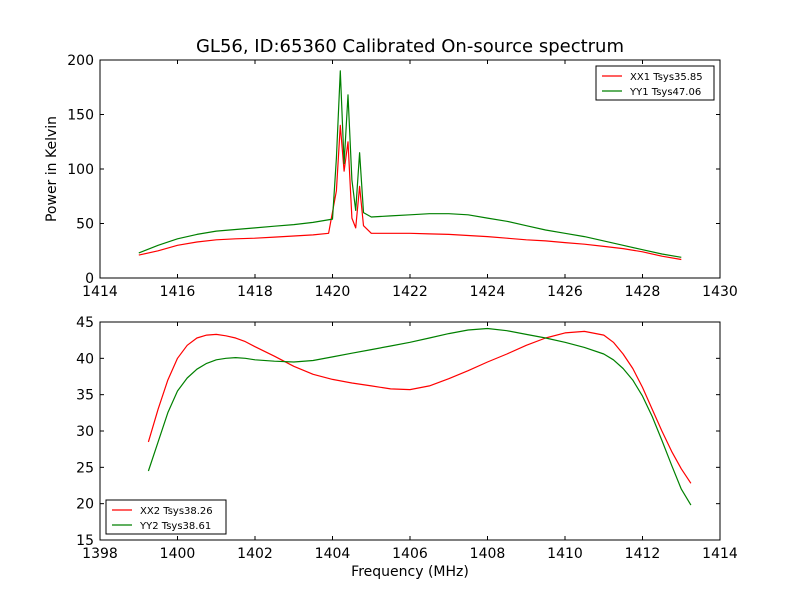 The image size is (800, 604). I want to click on legend-label-2: YY2 Tsys38.61, so click(175, 526).